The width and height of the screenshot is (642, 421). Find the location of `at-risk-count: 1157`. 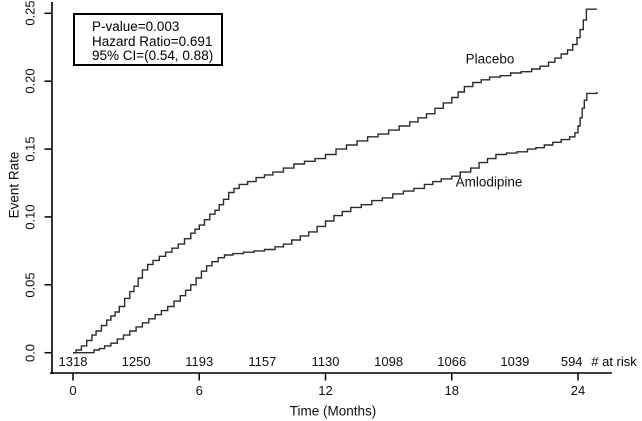

at-risk-count: 1157 is located at coordinates (262, 361).